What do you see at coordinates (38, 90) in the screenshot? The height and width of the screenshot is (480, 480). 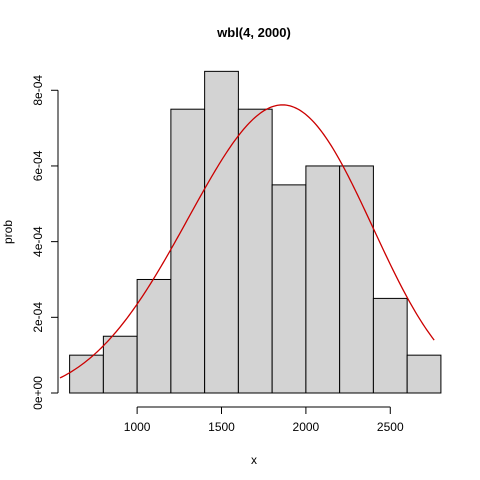 I see `y-tick-label: 8e-04` at bounding box center [38, 90].